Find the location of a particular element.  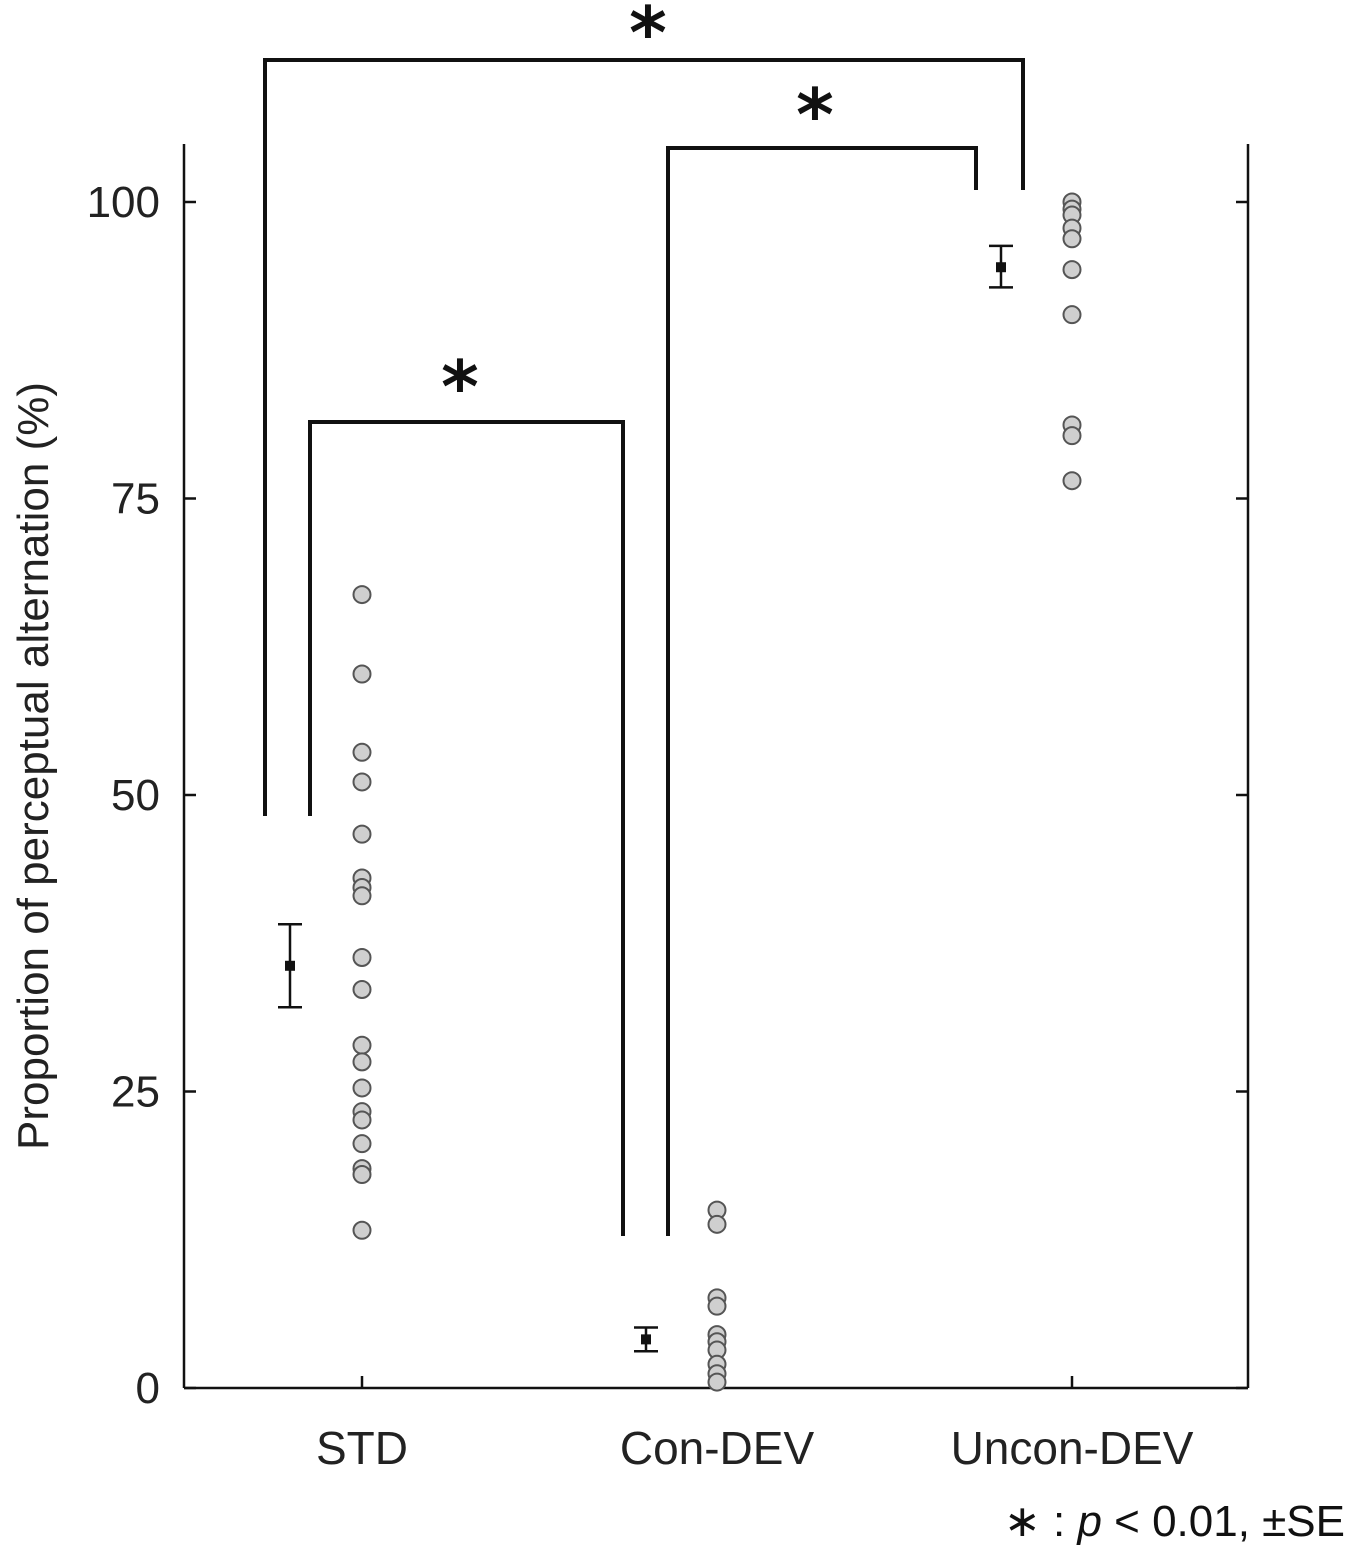

significance-bracket is located at coordinates (466, 828).